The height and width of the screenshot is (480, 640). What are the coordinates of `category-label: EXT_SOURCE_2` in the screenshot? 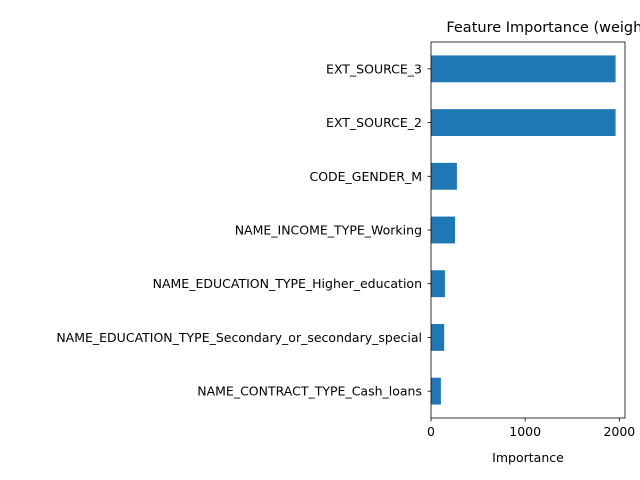 It's located at (374, 122).